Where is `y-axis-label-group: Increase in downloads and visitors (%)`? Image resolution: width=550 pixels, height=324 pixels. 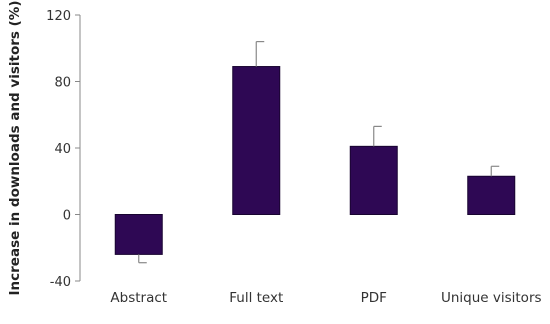
y-axis-label-group: Increase in downloads and visitors (%) is located at coordinates (15, 148).